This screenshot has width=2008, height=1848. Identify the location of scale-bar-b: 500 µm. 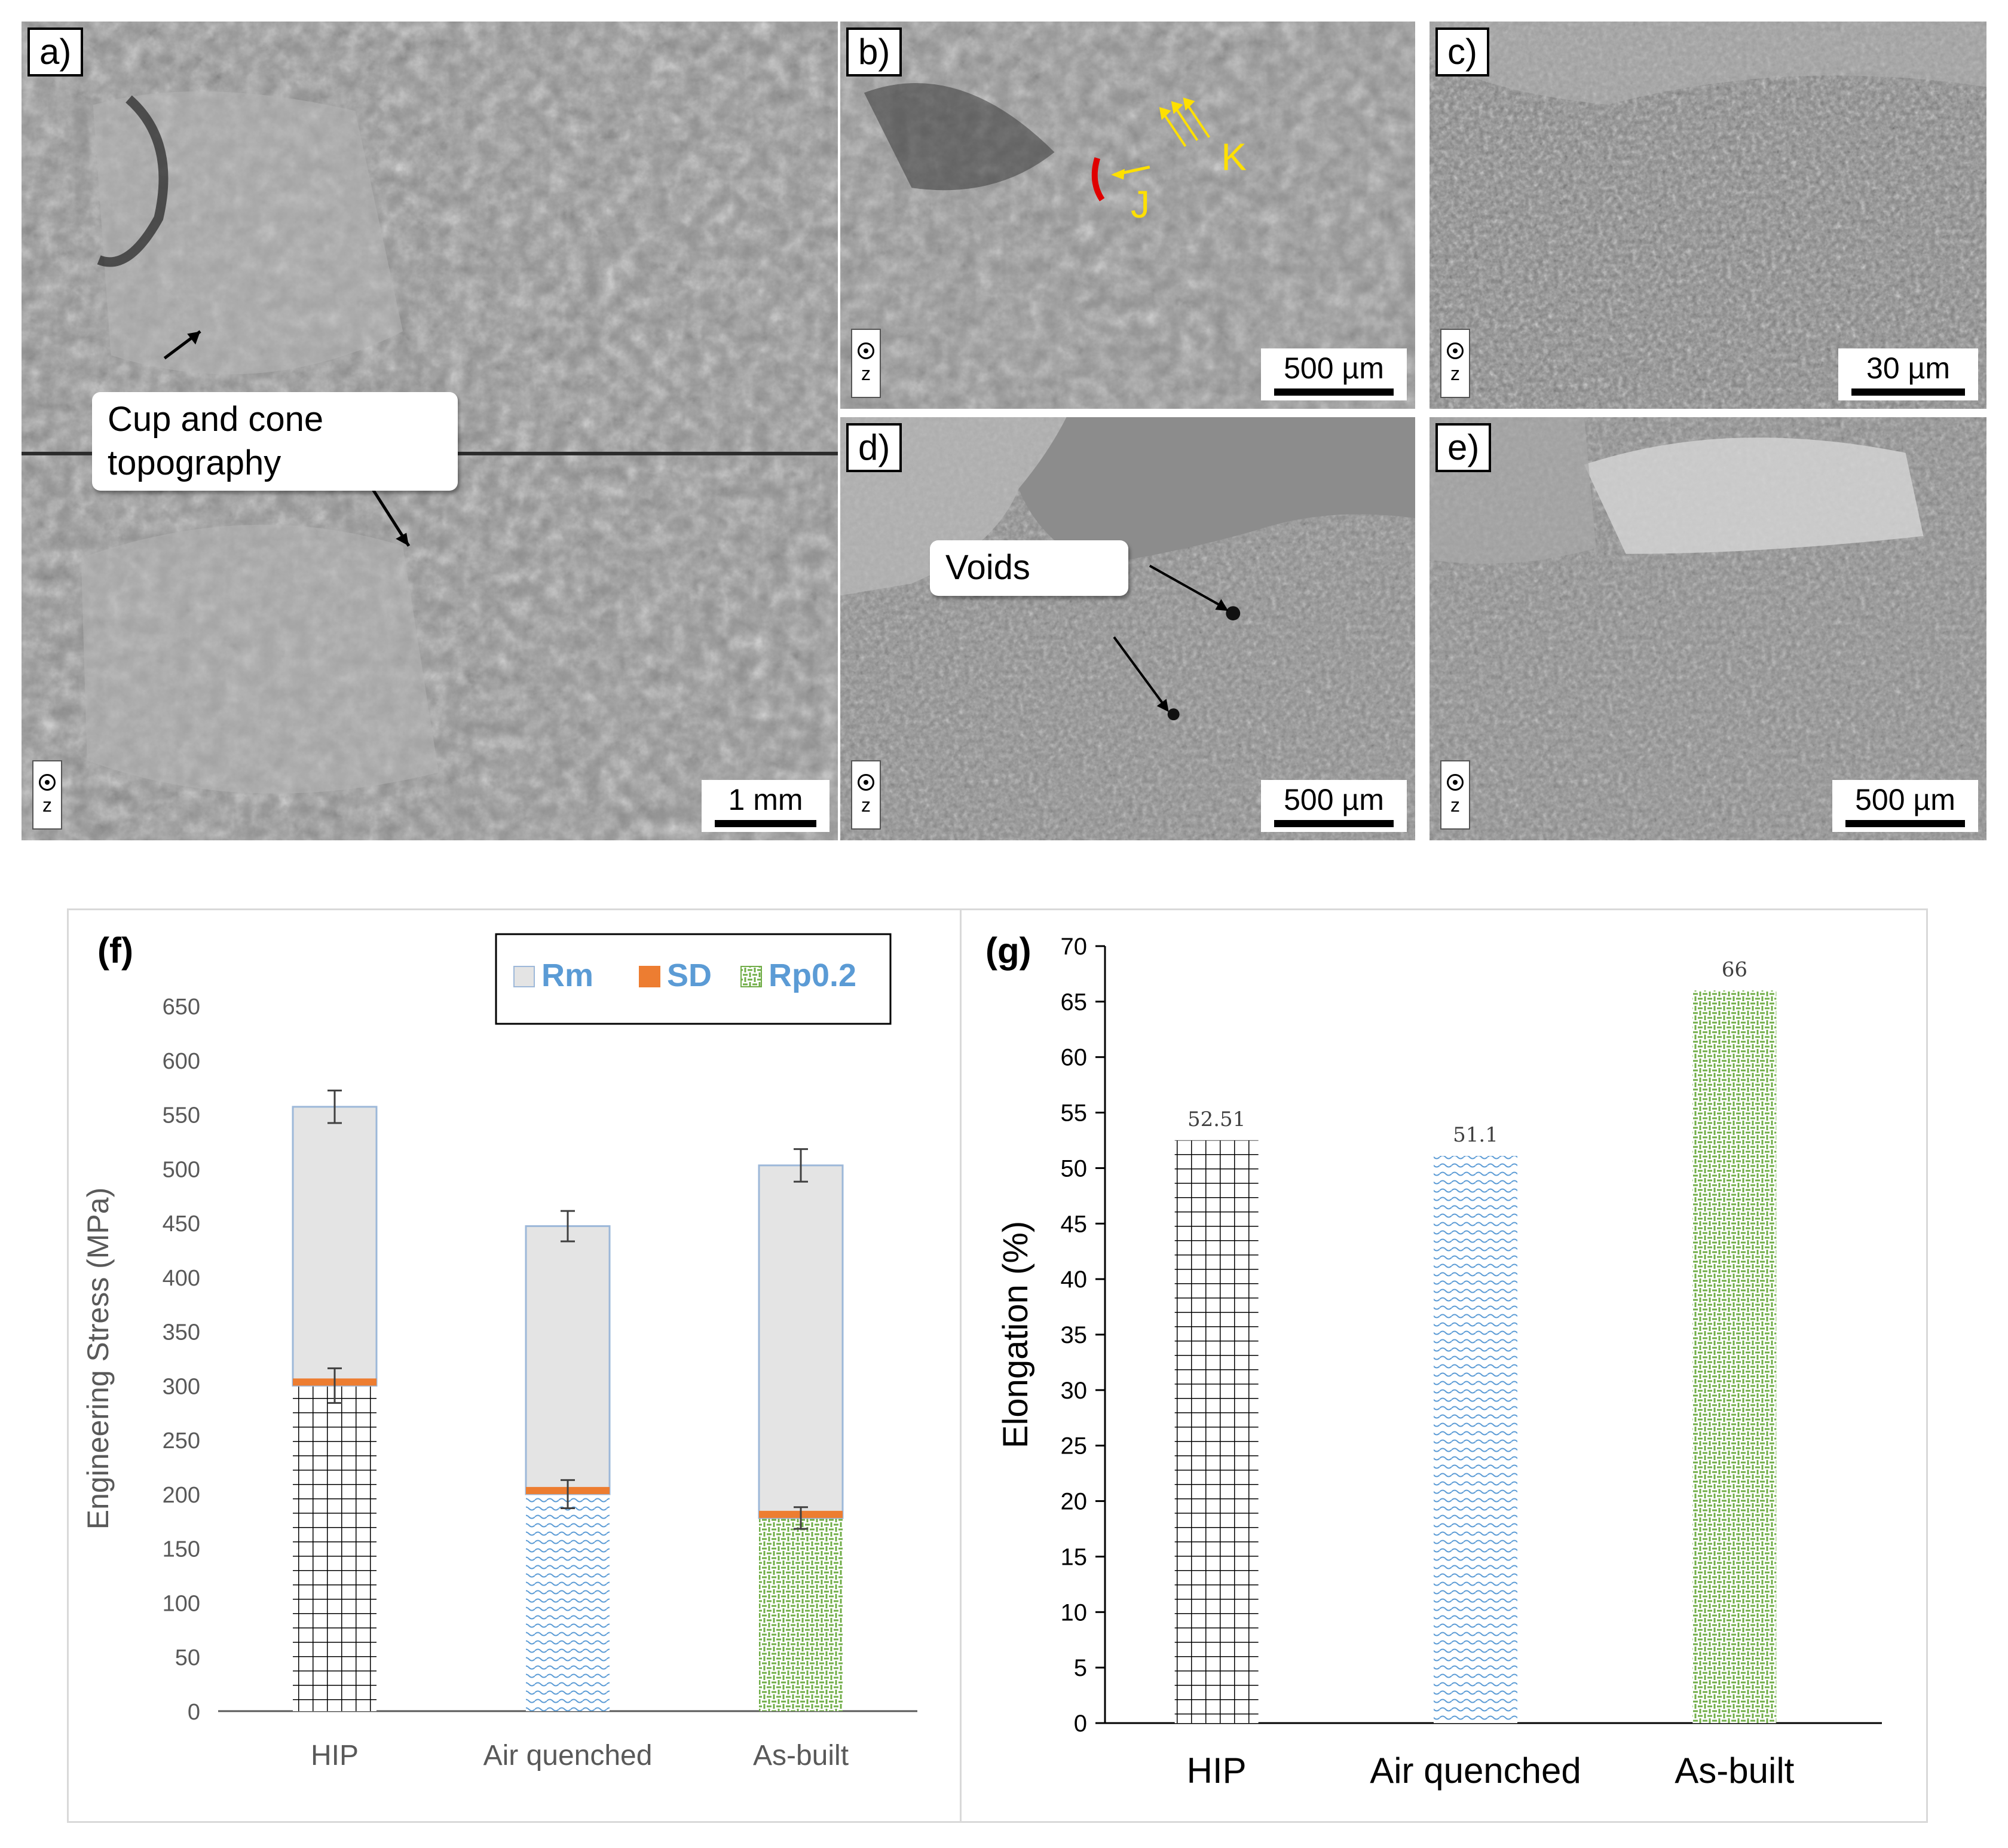
(1334, 374).